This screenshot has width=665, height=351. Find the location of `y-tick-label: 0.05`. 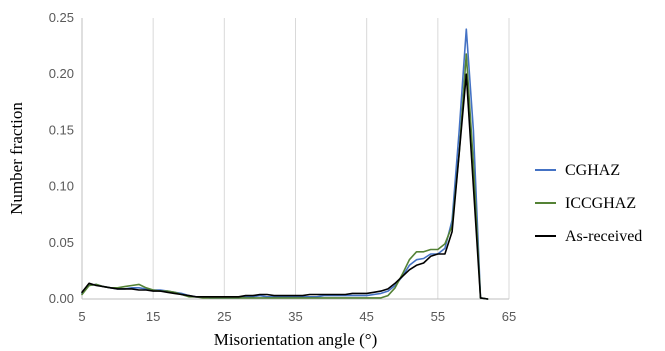

y-tick-label: 0.05 is located at coordinates (61, 242).